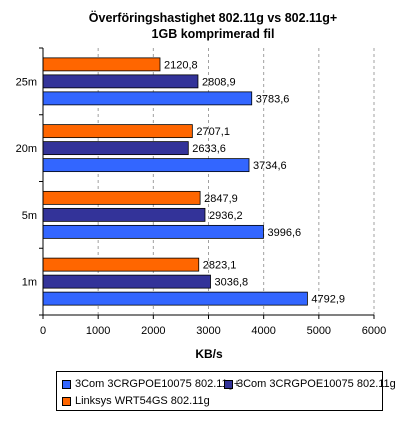 The image size is (400, 426). I want to click on x-tick-label: 4000, so click(263, 331).